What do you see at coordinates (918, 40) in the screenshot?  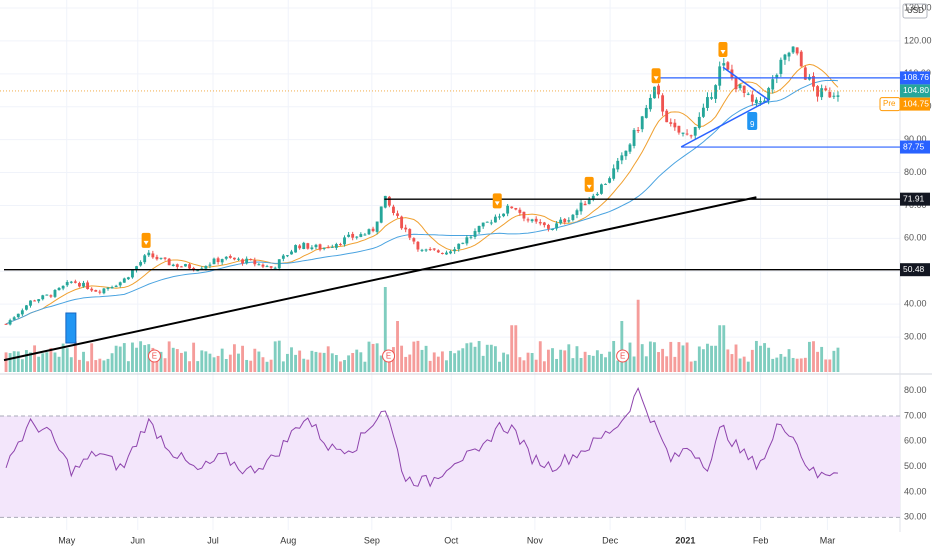 I see `price-axis-label: 120.00` at bounding box center [918, 40].